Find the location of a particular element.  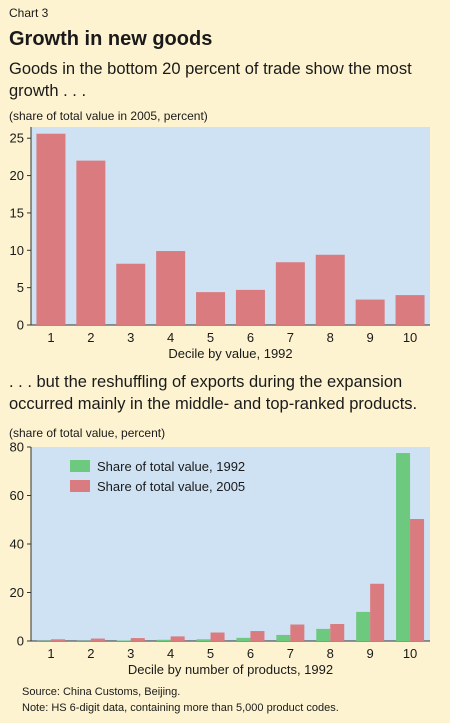

chart2-y-tick-label: 60 is located at coordinates (17, 495).